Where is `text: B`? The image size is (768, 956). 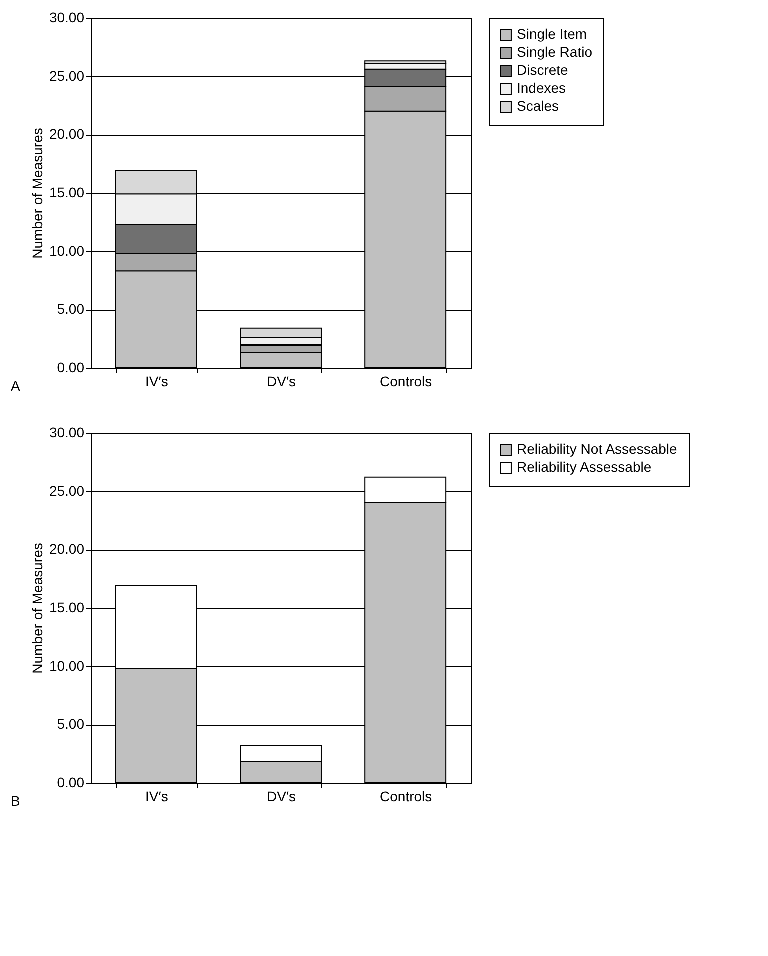 text: B is located at coordinates (15, 801).